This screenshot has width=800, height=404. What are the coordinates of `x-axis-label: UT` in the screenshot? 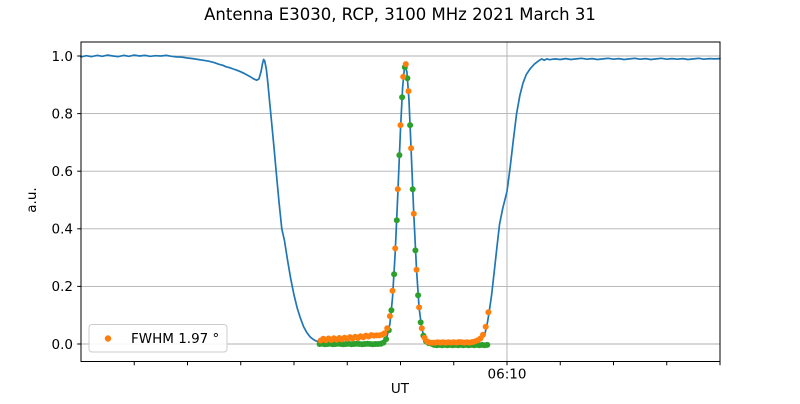 It's located at (400, 389).